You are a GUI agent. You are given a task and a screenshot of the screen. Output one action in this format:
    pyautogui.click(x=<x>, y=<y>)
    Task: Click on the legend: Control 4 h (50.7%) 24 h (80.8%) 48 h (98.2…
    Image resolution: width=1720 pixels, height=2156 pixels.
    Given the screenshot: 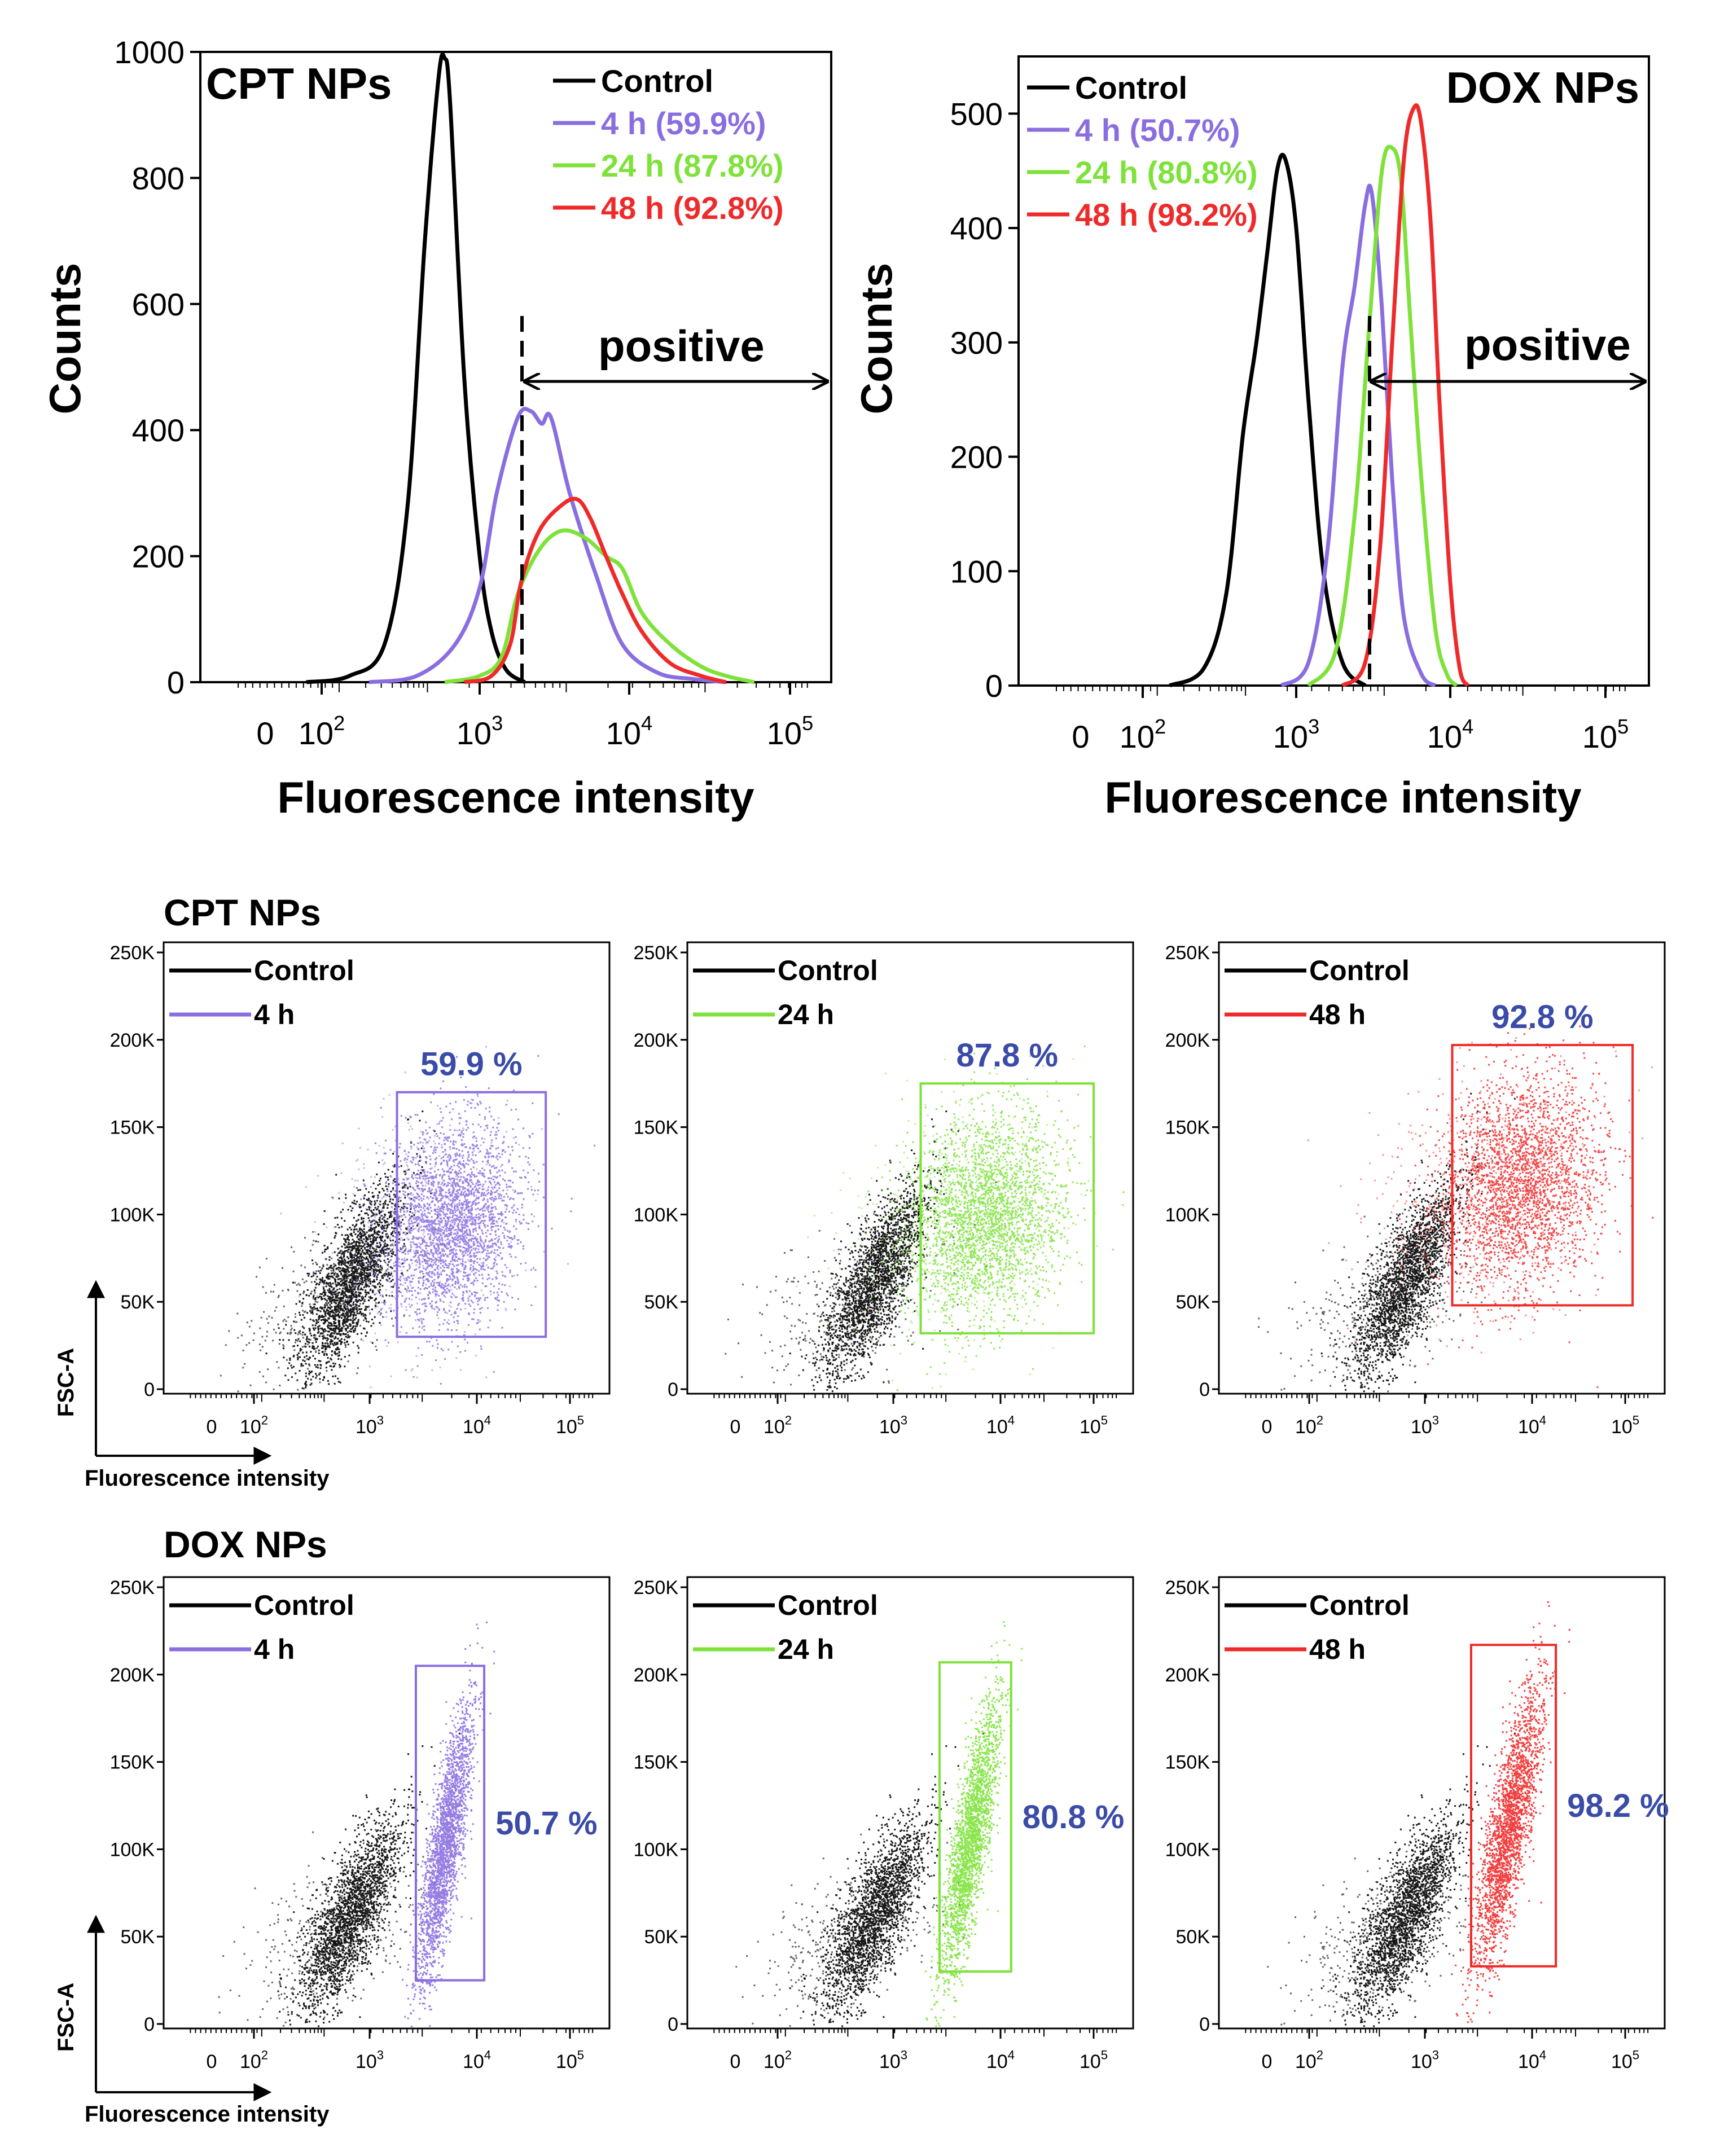 What is the action you would take?
    pyautogui.click(x=1142, y=151)
    